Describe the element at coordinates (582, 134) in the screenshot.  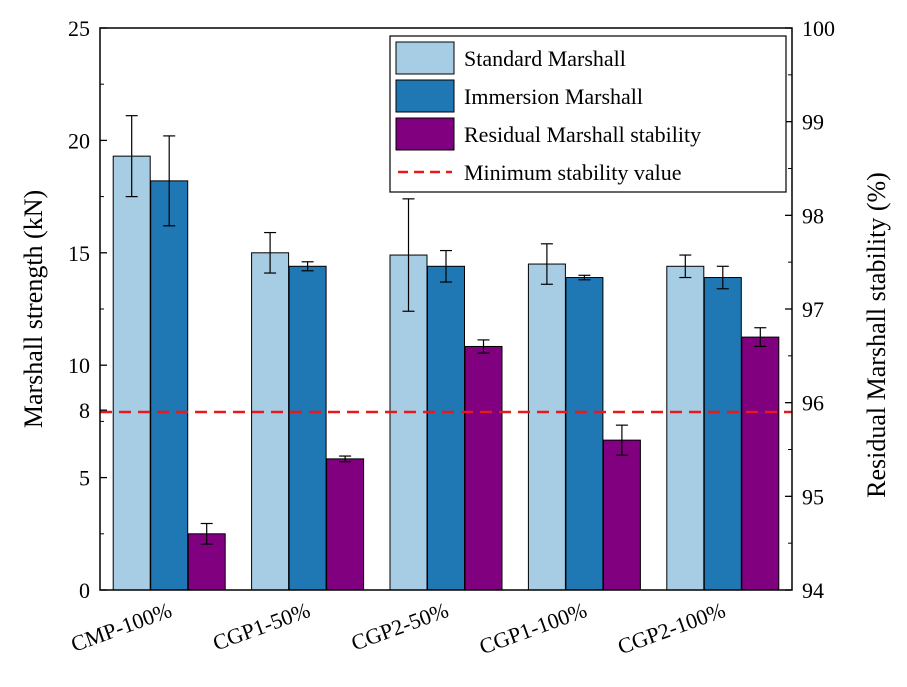
I see `legend-label: Residual Marshall stability` at that location.